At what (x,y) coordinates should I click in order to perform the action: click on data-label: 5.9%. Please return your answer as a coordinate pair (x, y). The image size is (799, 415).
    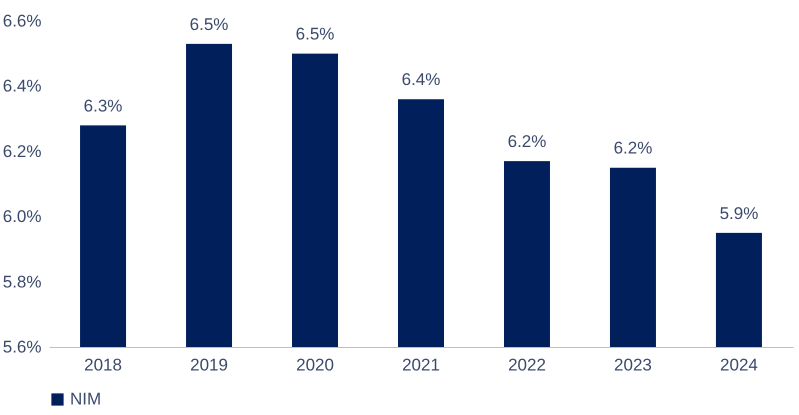
    Looking at the image, I should click on (739, 213).